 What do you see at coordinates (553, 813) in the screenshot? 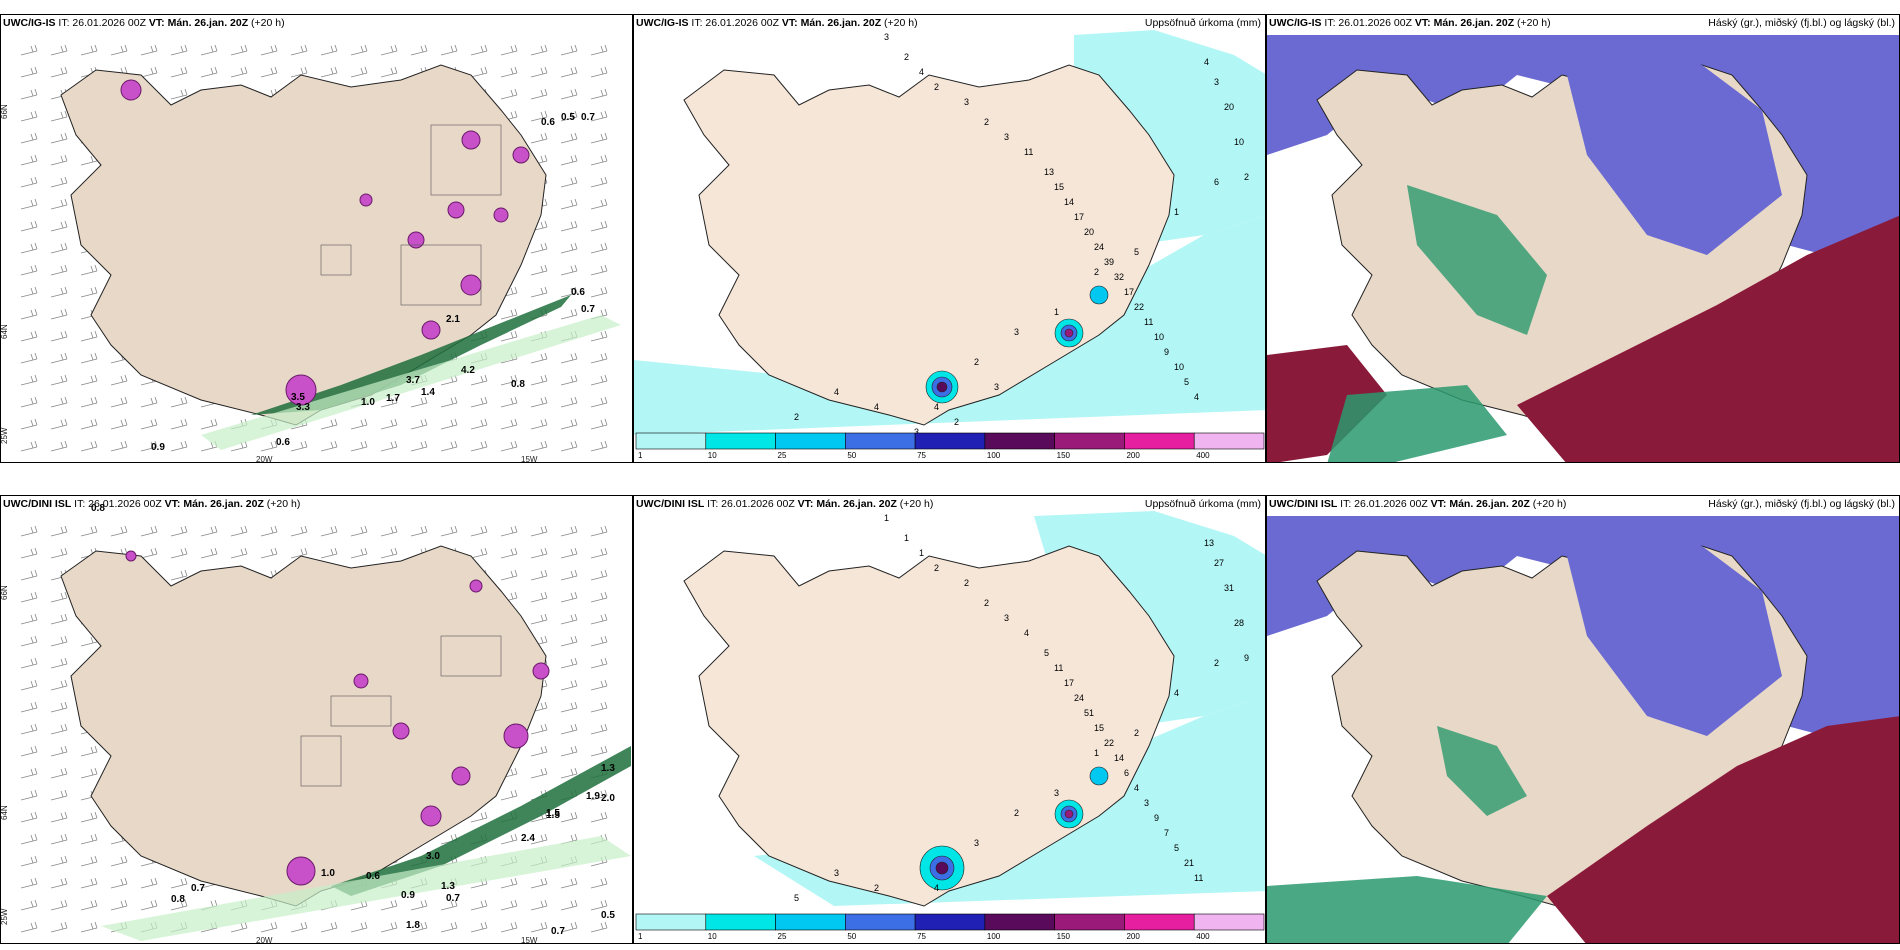
I see `value-label: 1.5` at bounding box center [553, 813].